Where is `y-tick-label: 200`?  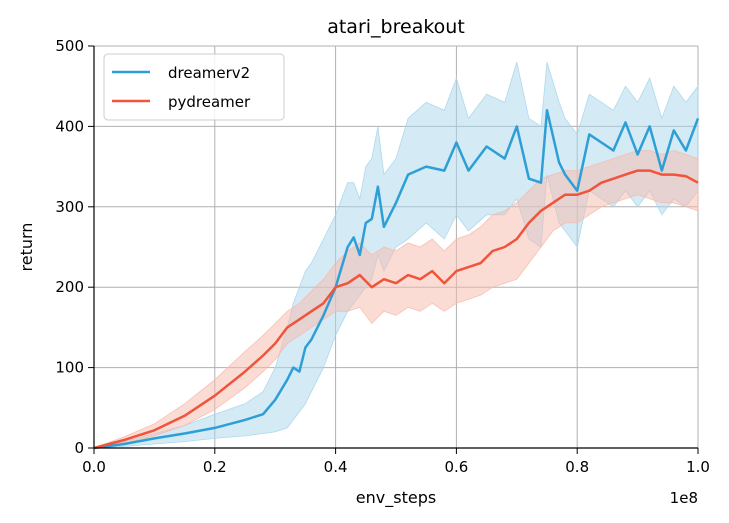
y-tick-label: 200 is located at coordinates (69, 287).